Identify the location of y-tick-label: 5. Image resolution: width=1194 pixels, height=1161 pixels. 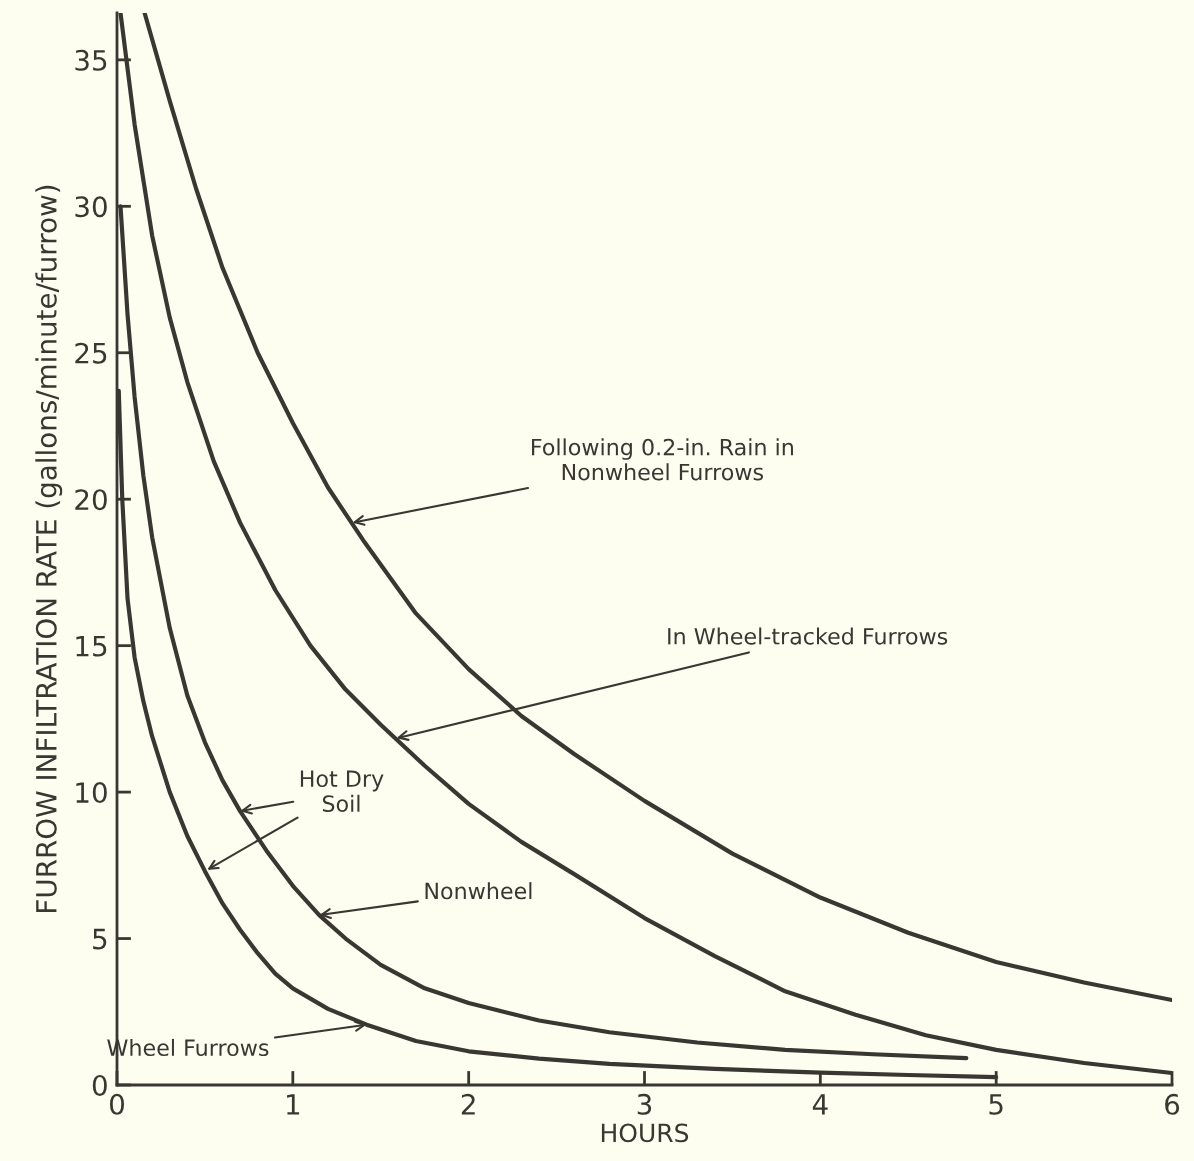
(100, 939).